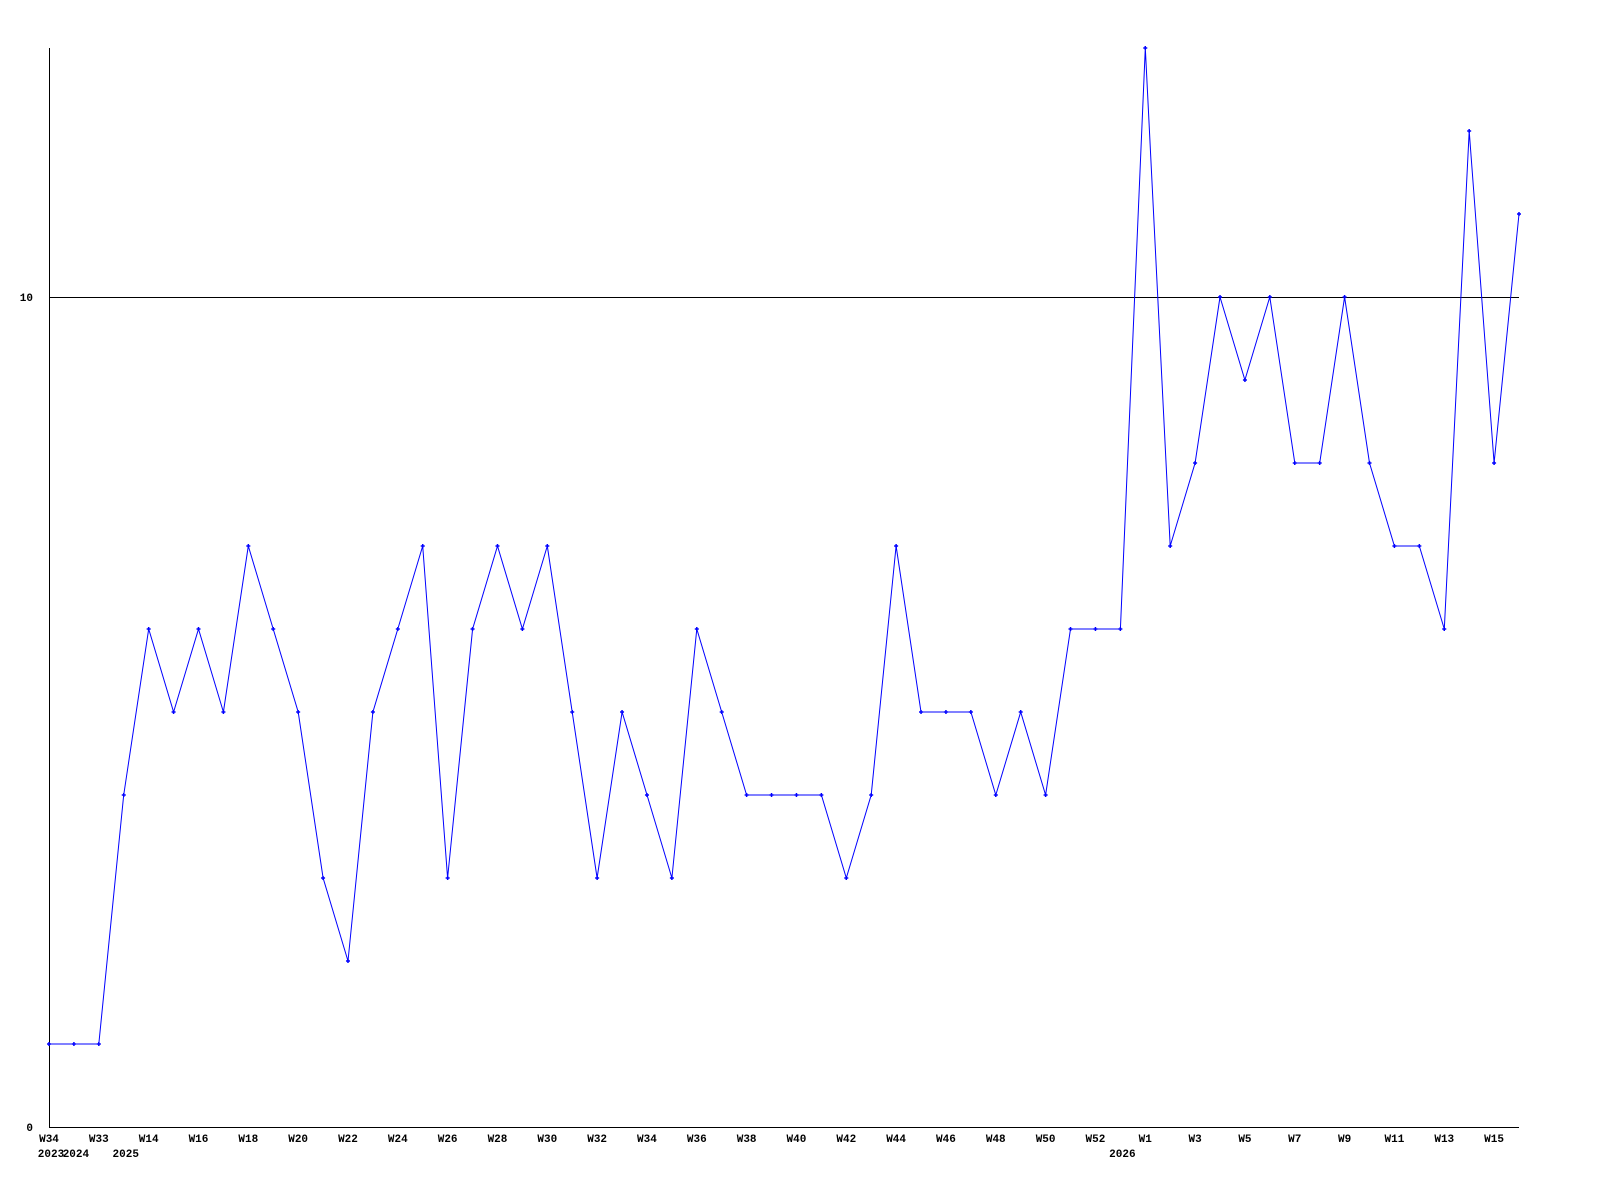  Describe the element at coordinates (697, 1140) in the screenshot. I see `x-tick-label: W36` at that location.